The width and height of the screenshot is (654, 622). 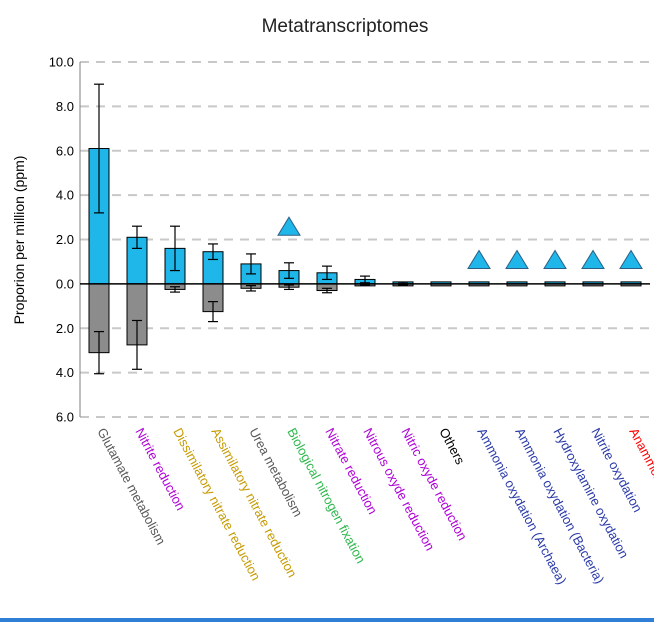 I want to click on y-axis-label: Proporion per million (ppm), so click(x=19, y=240).